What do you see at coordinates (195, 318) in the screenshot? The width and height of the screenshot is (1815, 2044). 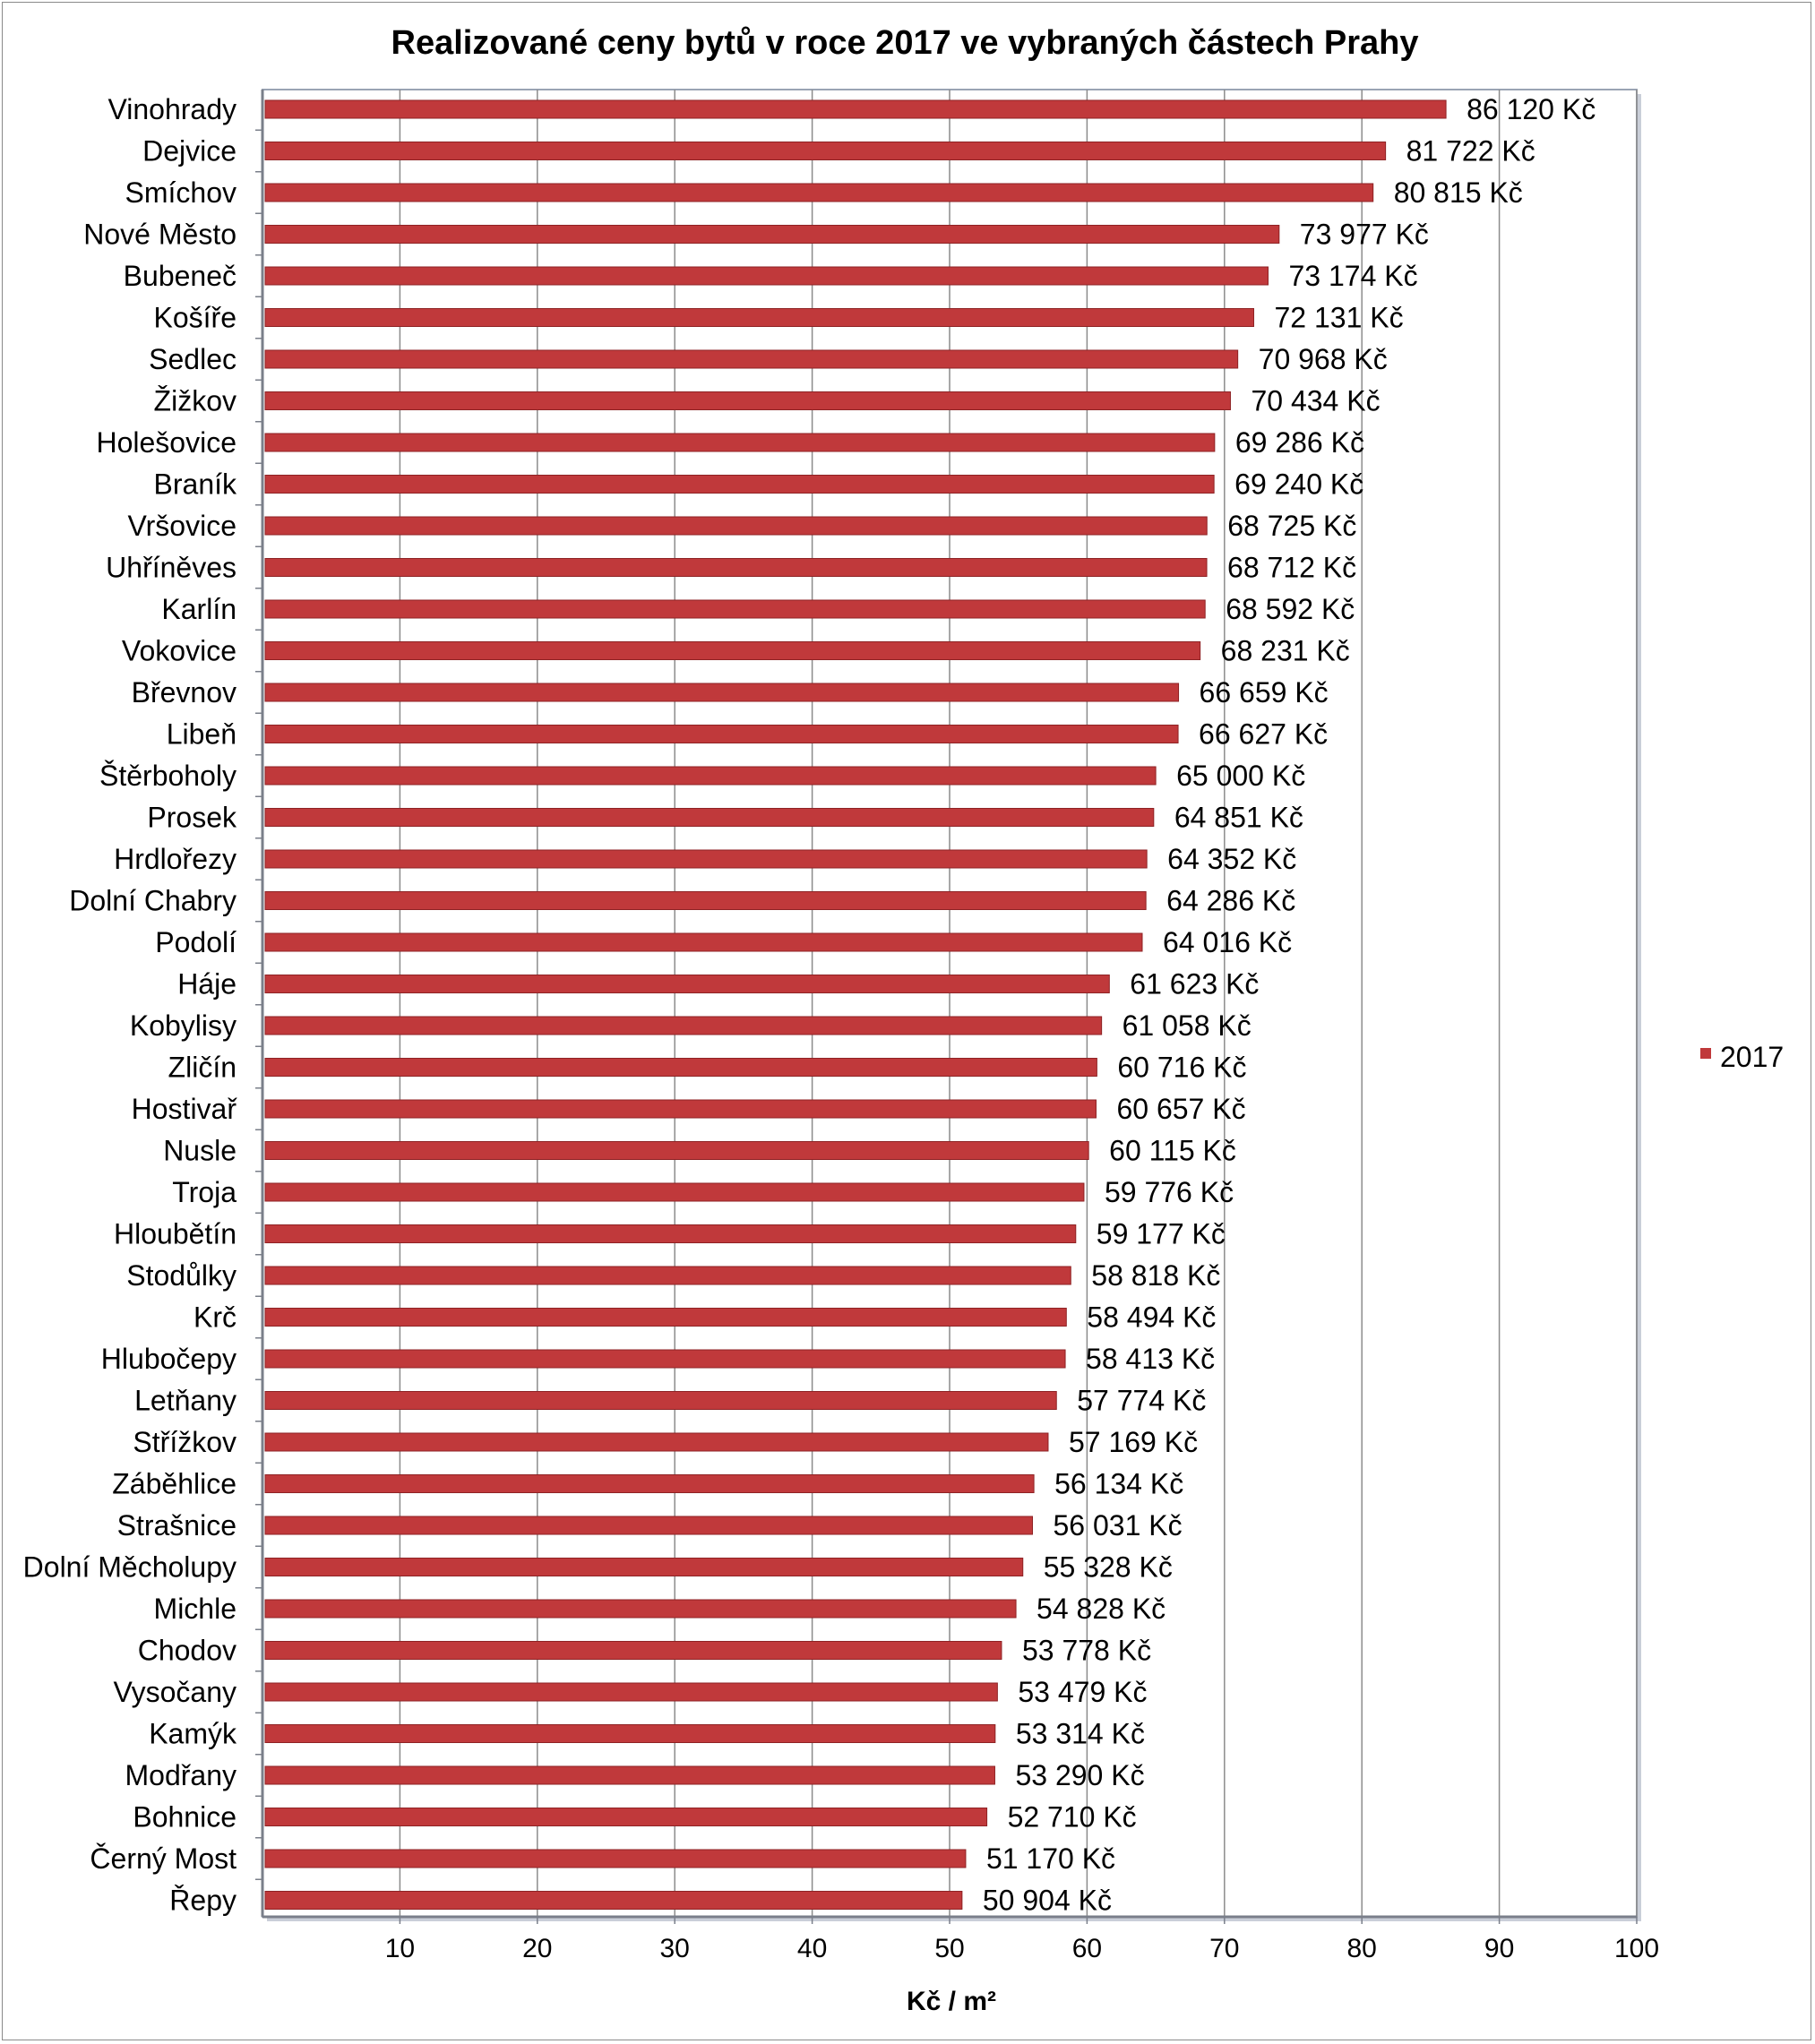 I see `category-label: Košíře` at bounding box center [195, 318].